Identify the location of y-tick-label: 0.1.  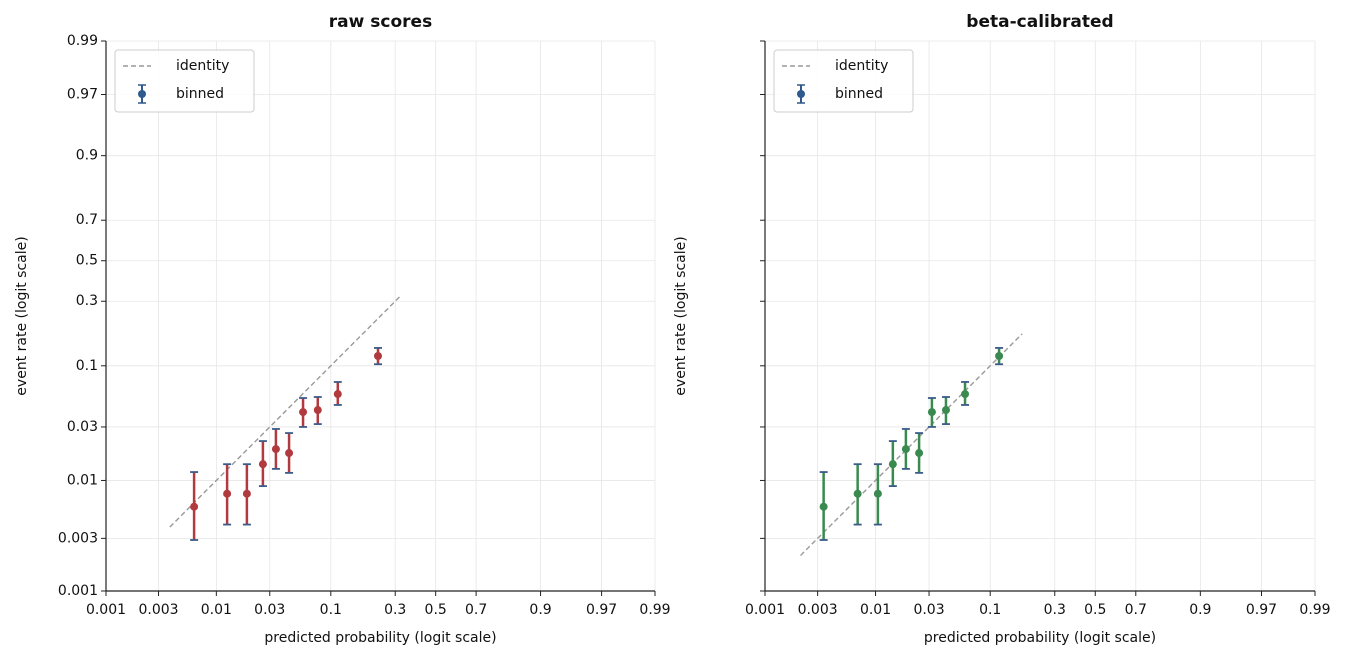
(87, 366).